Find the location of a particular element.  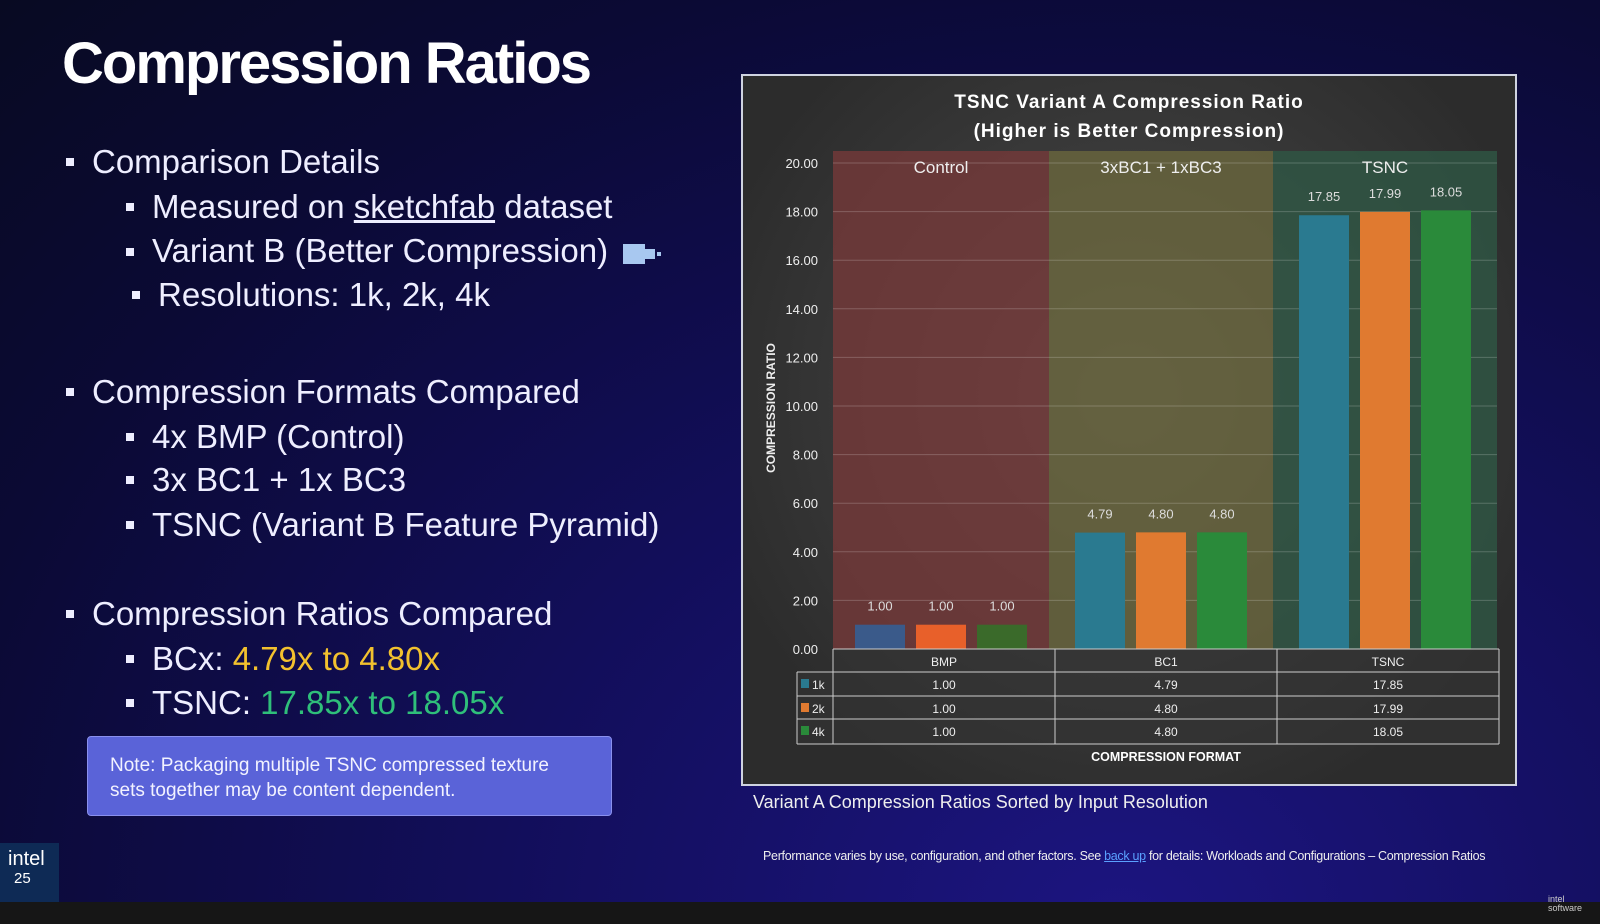

bullet-ratios: Compression Ratios Compared is located at coordinates (322, 613).